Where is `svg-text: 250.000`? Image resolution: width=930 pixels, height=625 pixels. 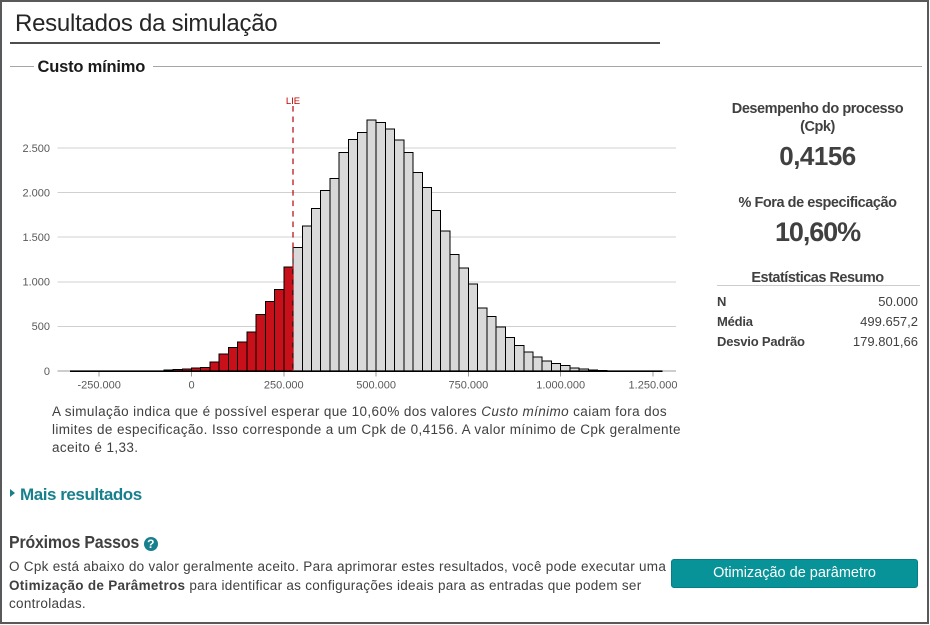 svg-text: 250.000 is located at coordinates (284, 386).